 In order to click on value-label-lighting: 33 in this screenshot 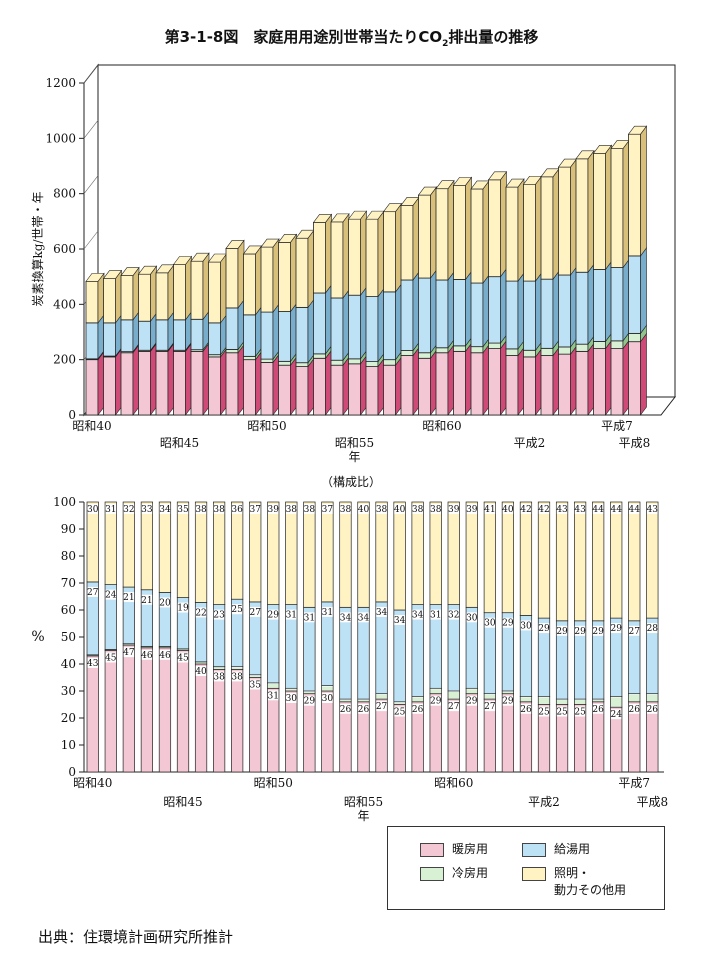, I will do `click(147, 510)`.